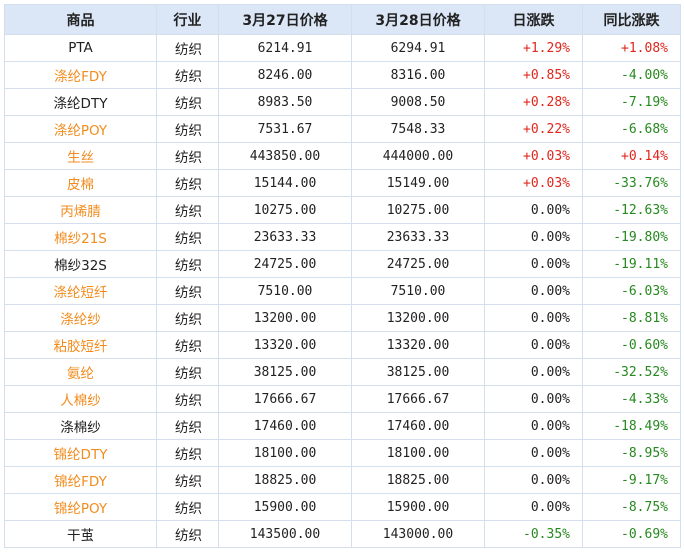  I want to click on price-mar27-cell: 7510.00, so click(285, 291).